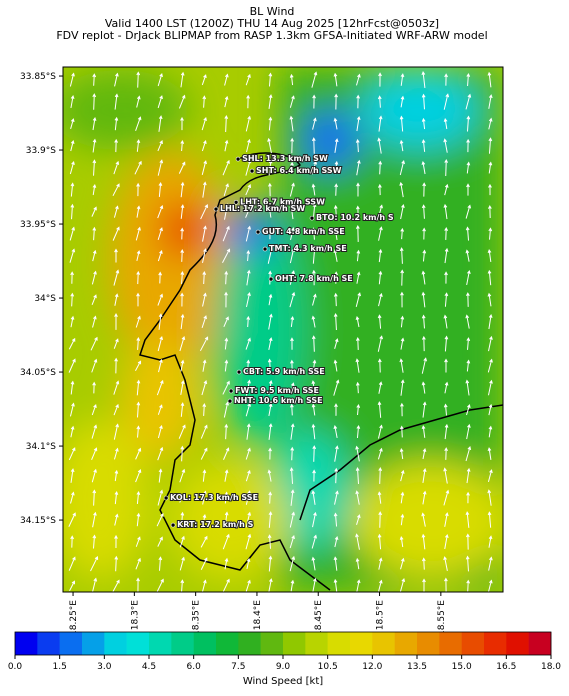 This screenshot has width=569, height=696. Describe the element at coordinates (149, 667) in the screenshot. I see `colorbar-tick-label: 4.5` at that location.